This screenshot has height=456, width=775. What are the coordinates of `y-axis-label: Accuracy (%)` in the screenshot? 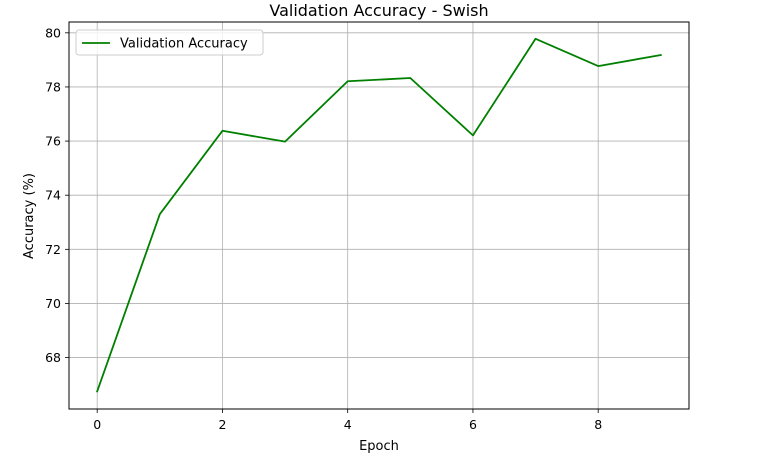 It's located at (29, 216).